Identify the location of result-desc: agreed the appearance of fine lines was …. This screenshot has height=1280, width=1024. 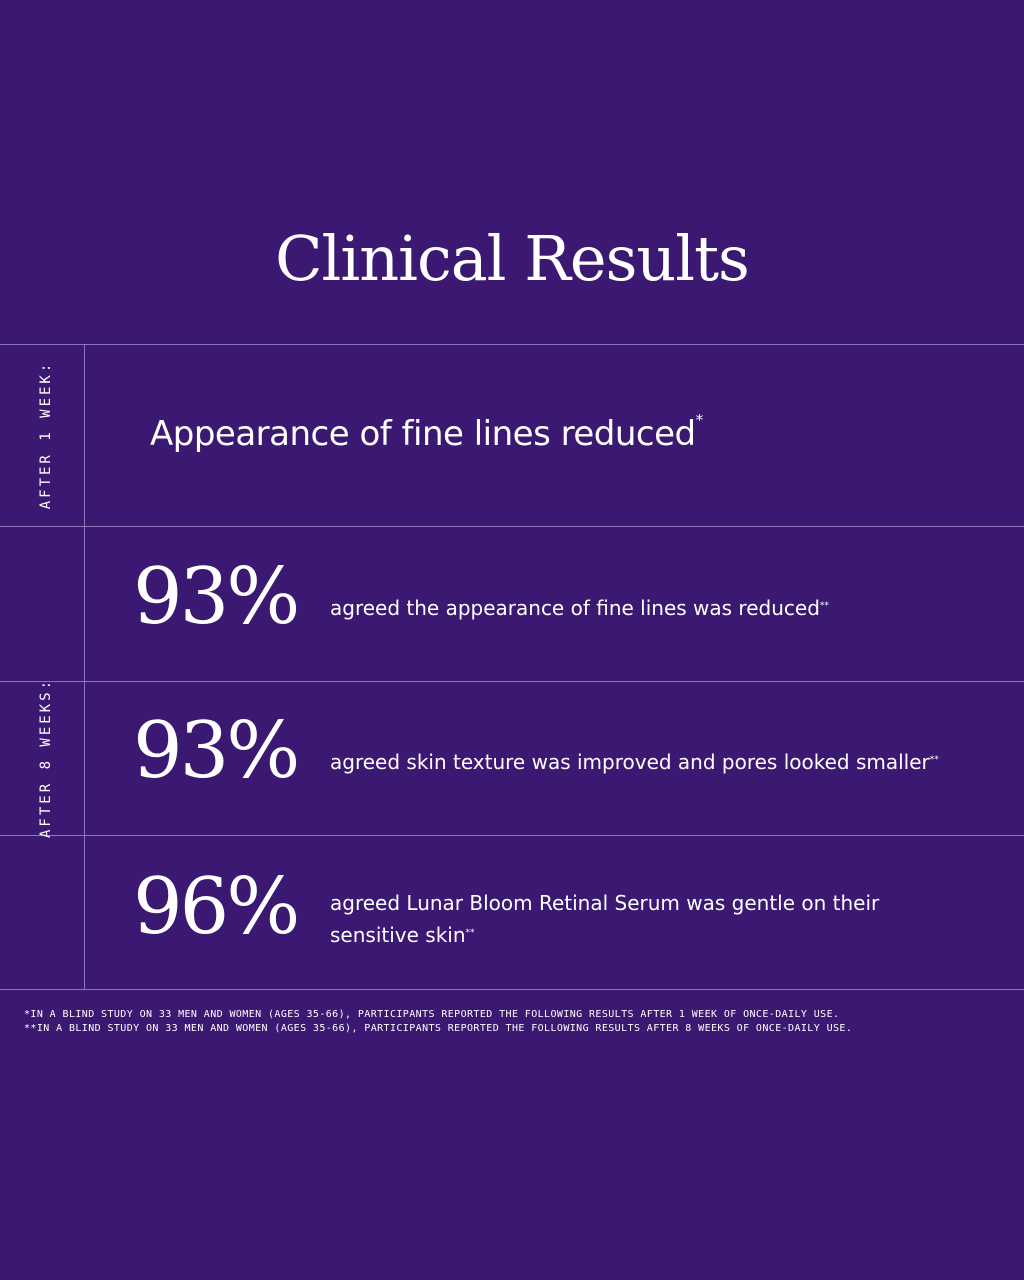
(575, 608).